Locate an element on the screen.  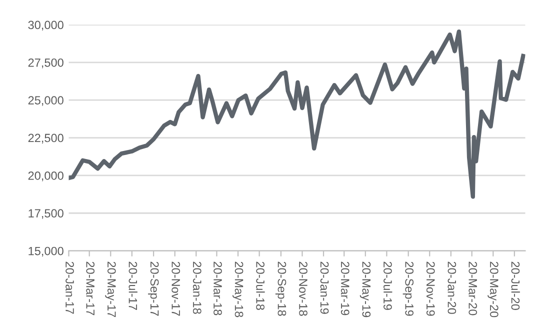
x-tick-label: 20-May-19 is located at coordinates (365, 290).